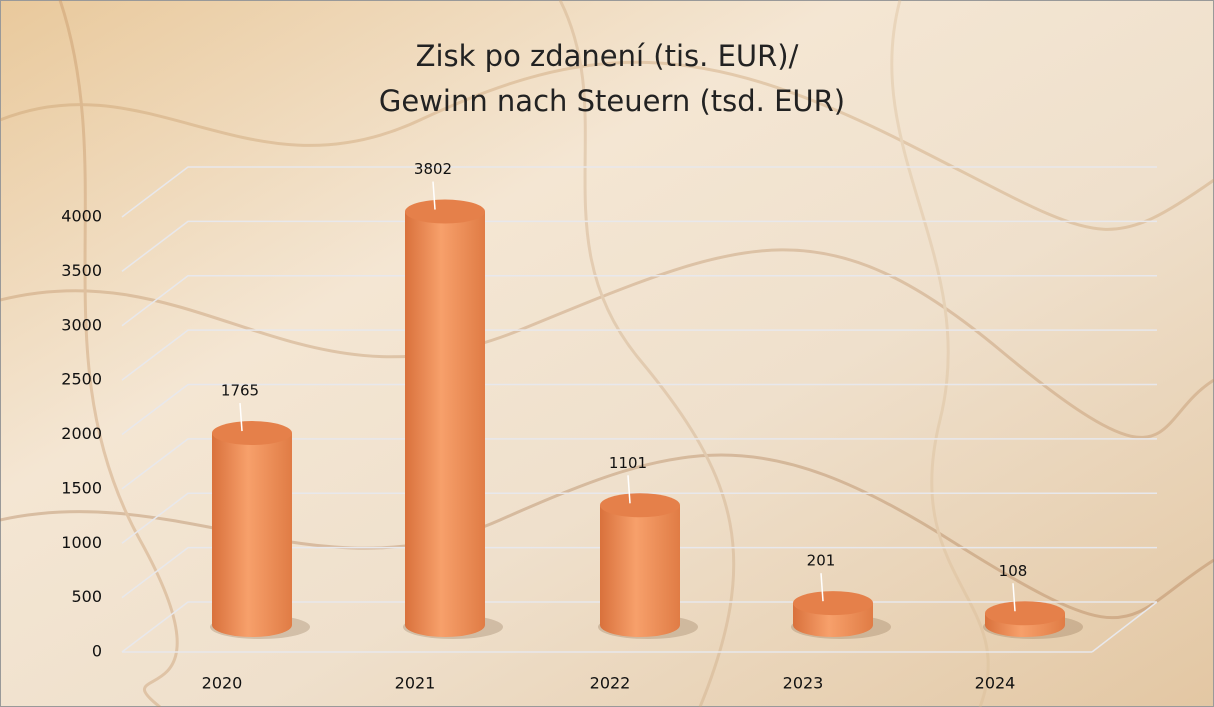 The height and width of the screenshot is (707, 1214). I want to click on y-tick-label: 500, so click(86, 596).